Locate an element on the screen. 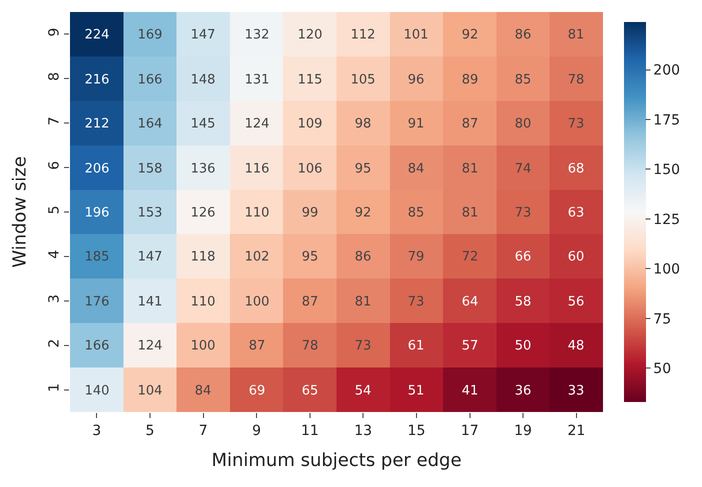 This screenshot has width=702, height=487. data-label: 58 is located at coordinates (523, 302).